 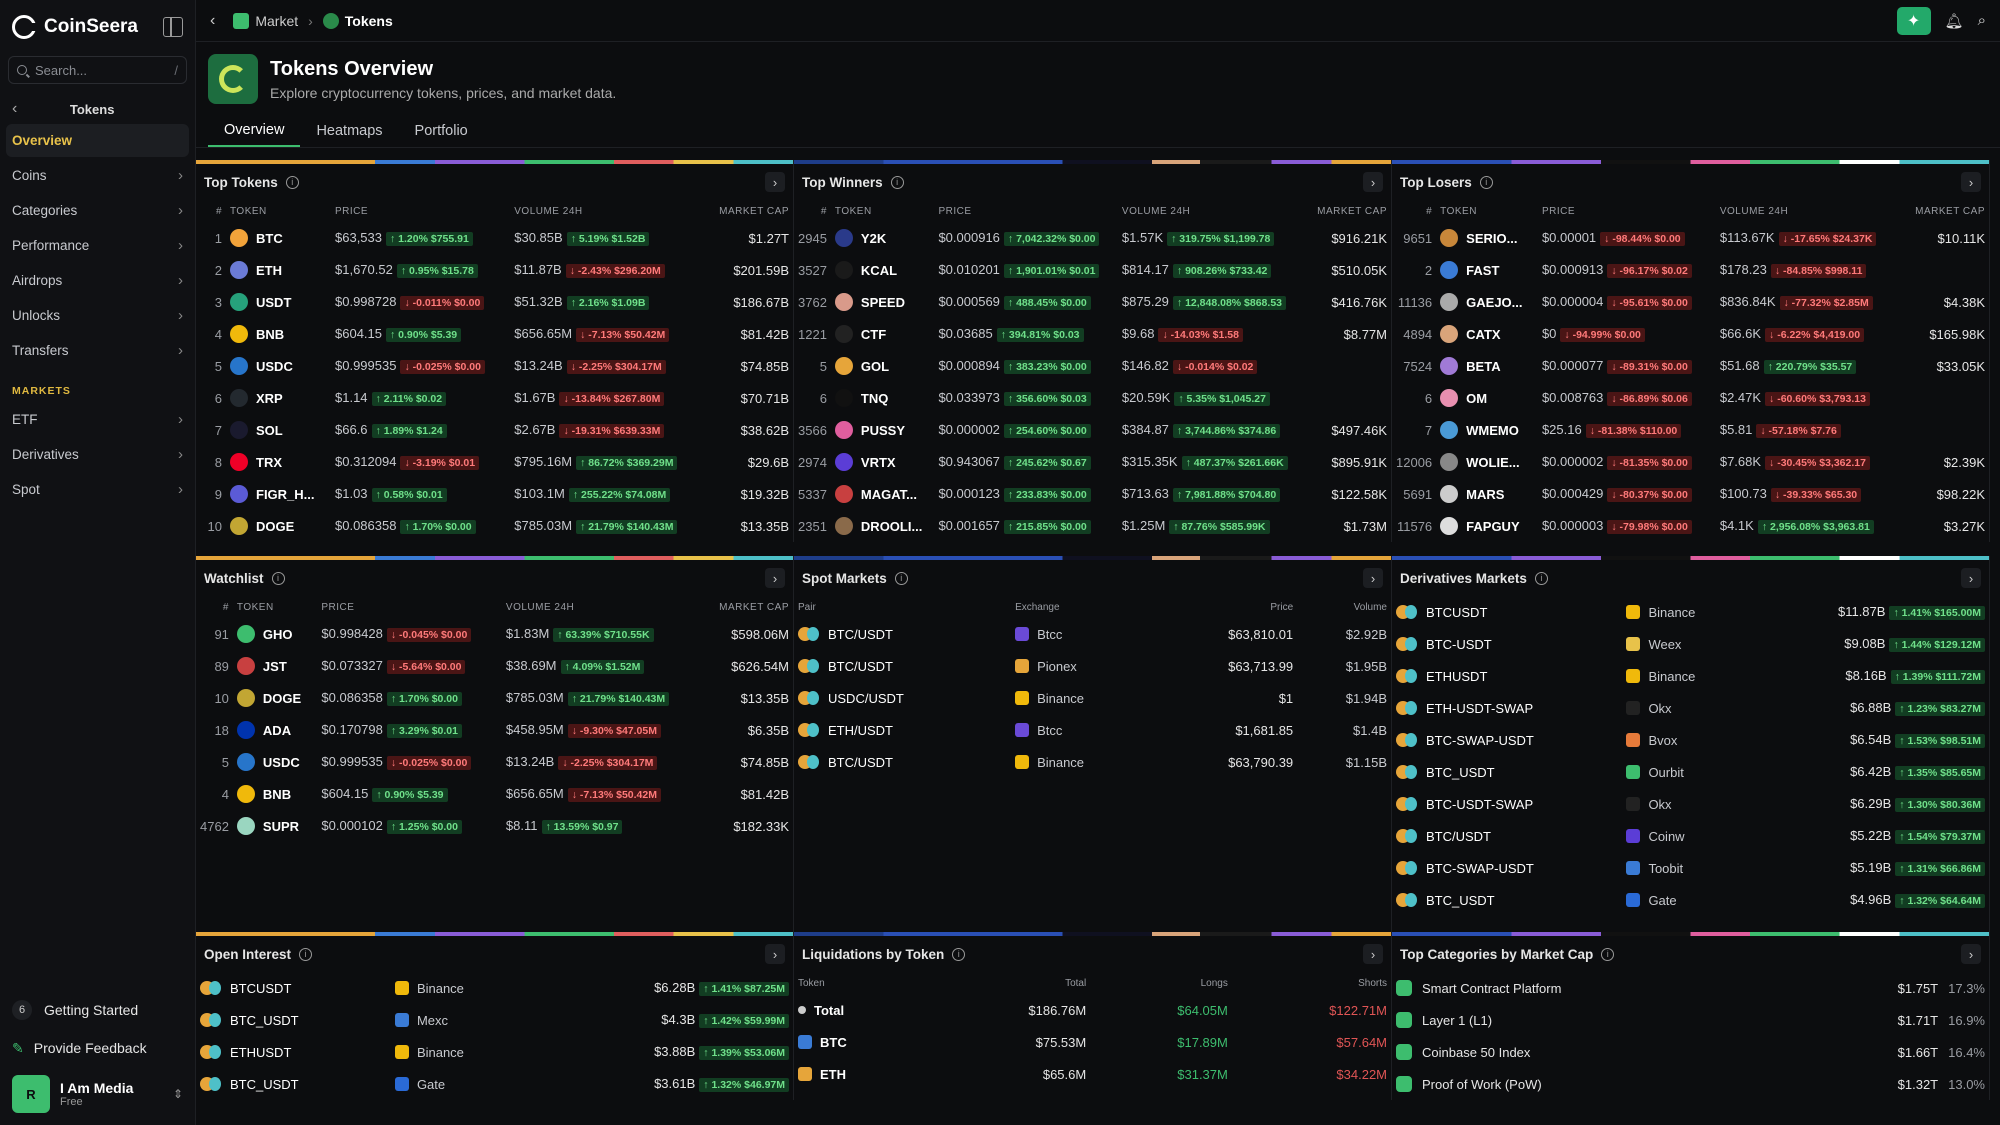 What do you see at coordinates (278, 526) in the screenshot?
I see `token: DOGE` at bounding box center [278, 526].